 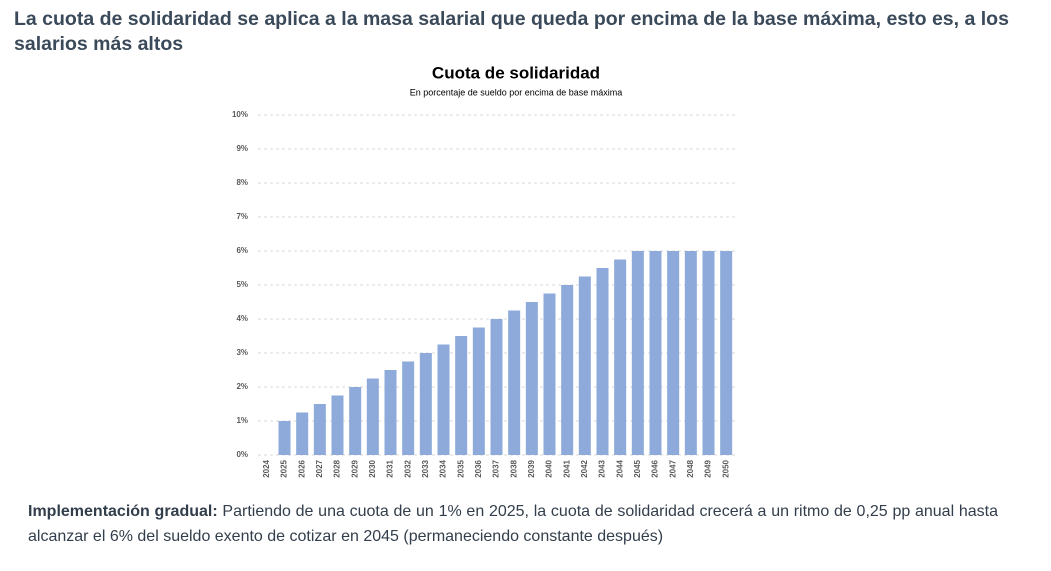 What do you see at coordinates (242, 420) in the screenshot?
I see `y-tick-label: 1%` at bounding box center [242, 420].